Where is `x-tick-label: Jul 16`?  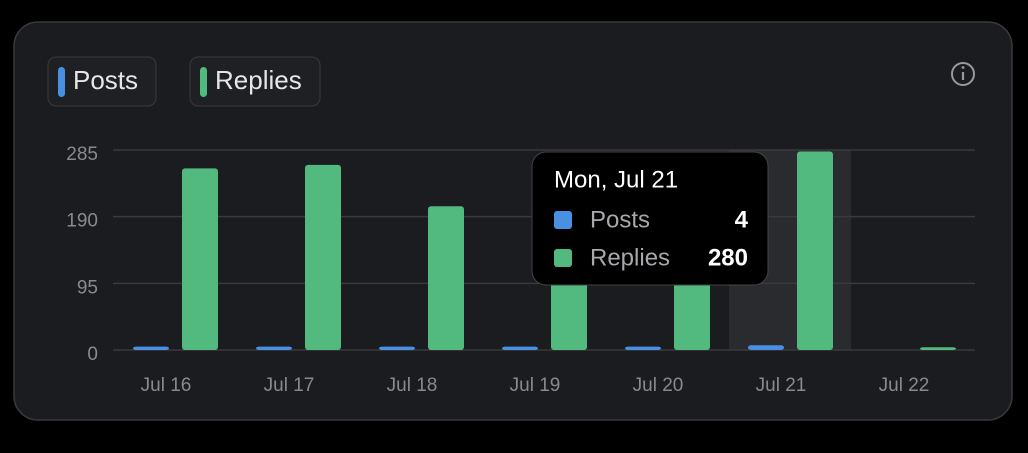
x-tick-label: Jul 16 is located at coordinates (166, 385).